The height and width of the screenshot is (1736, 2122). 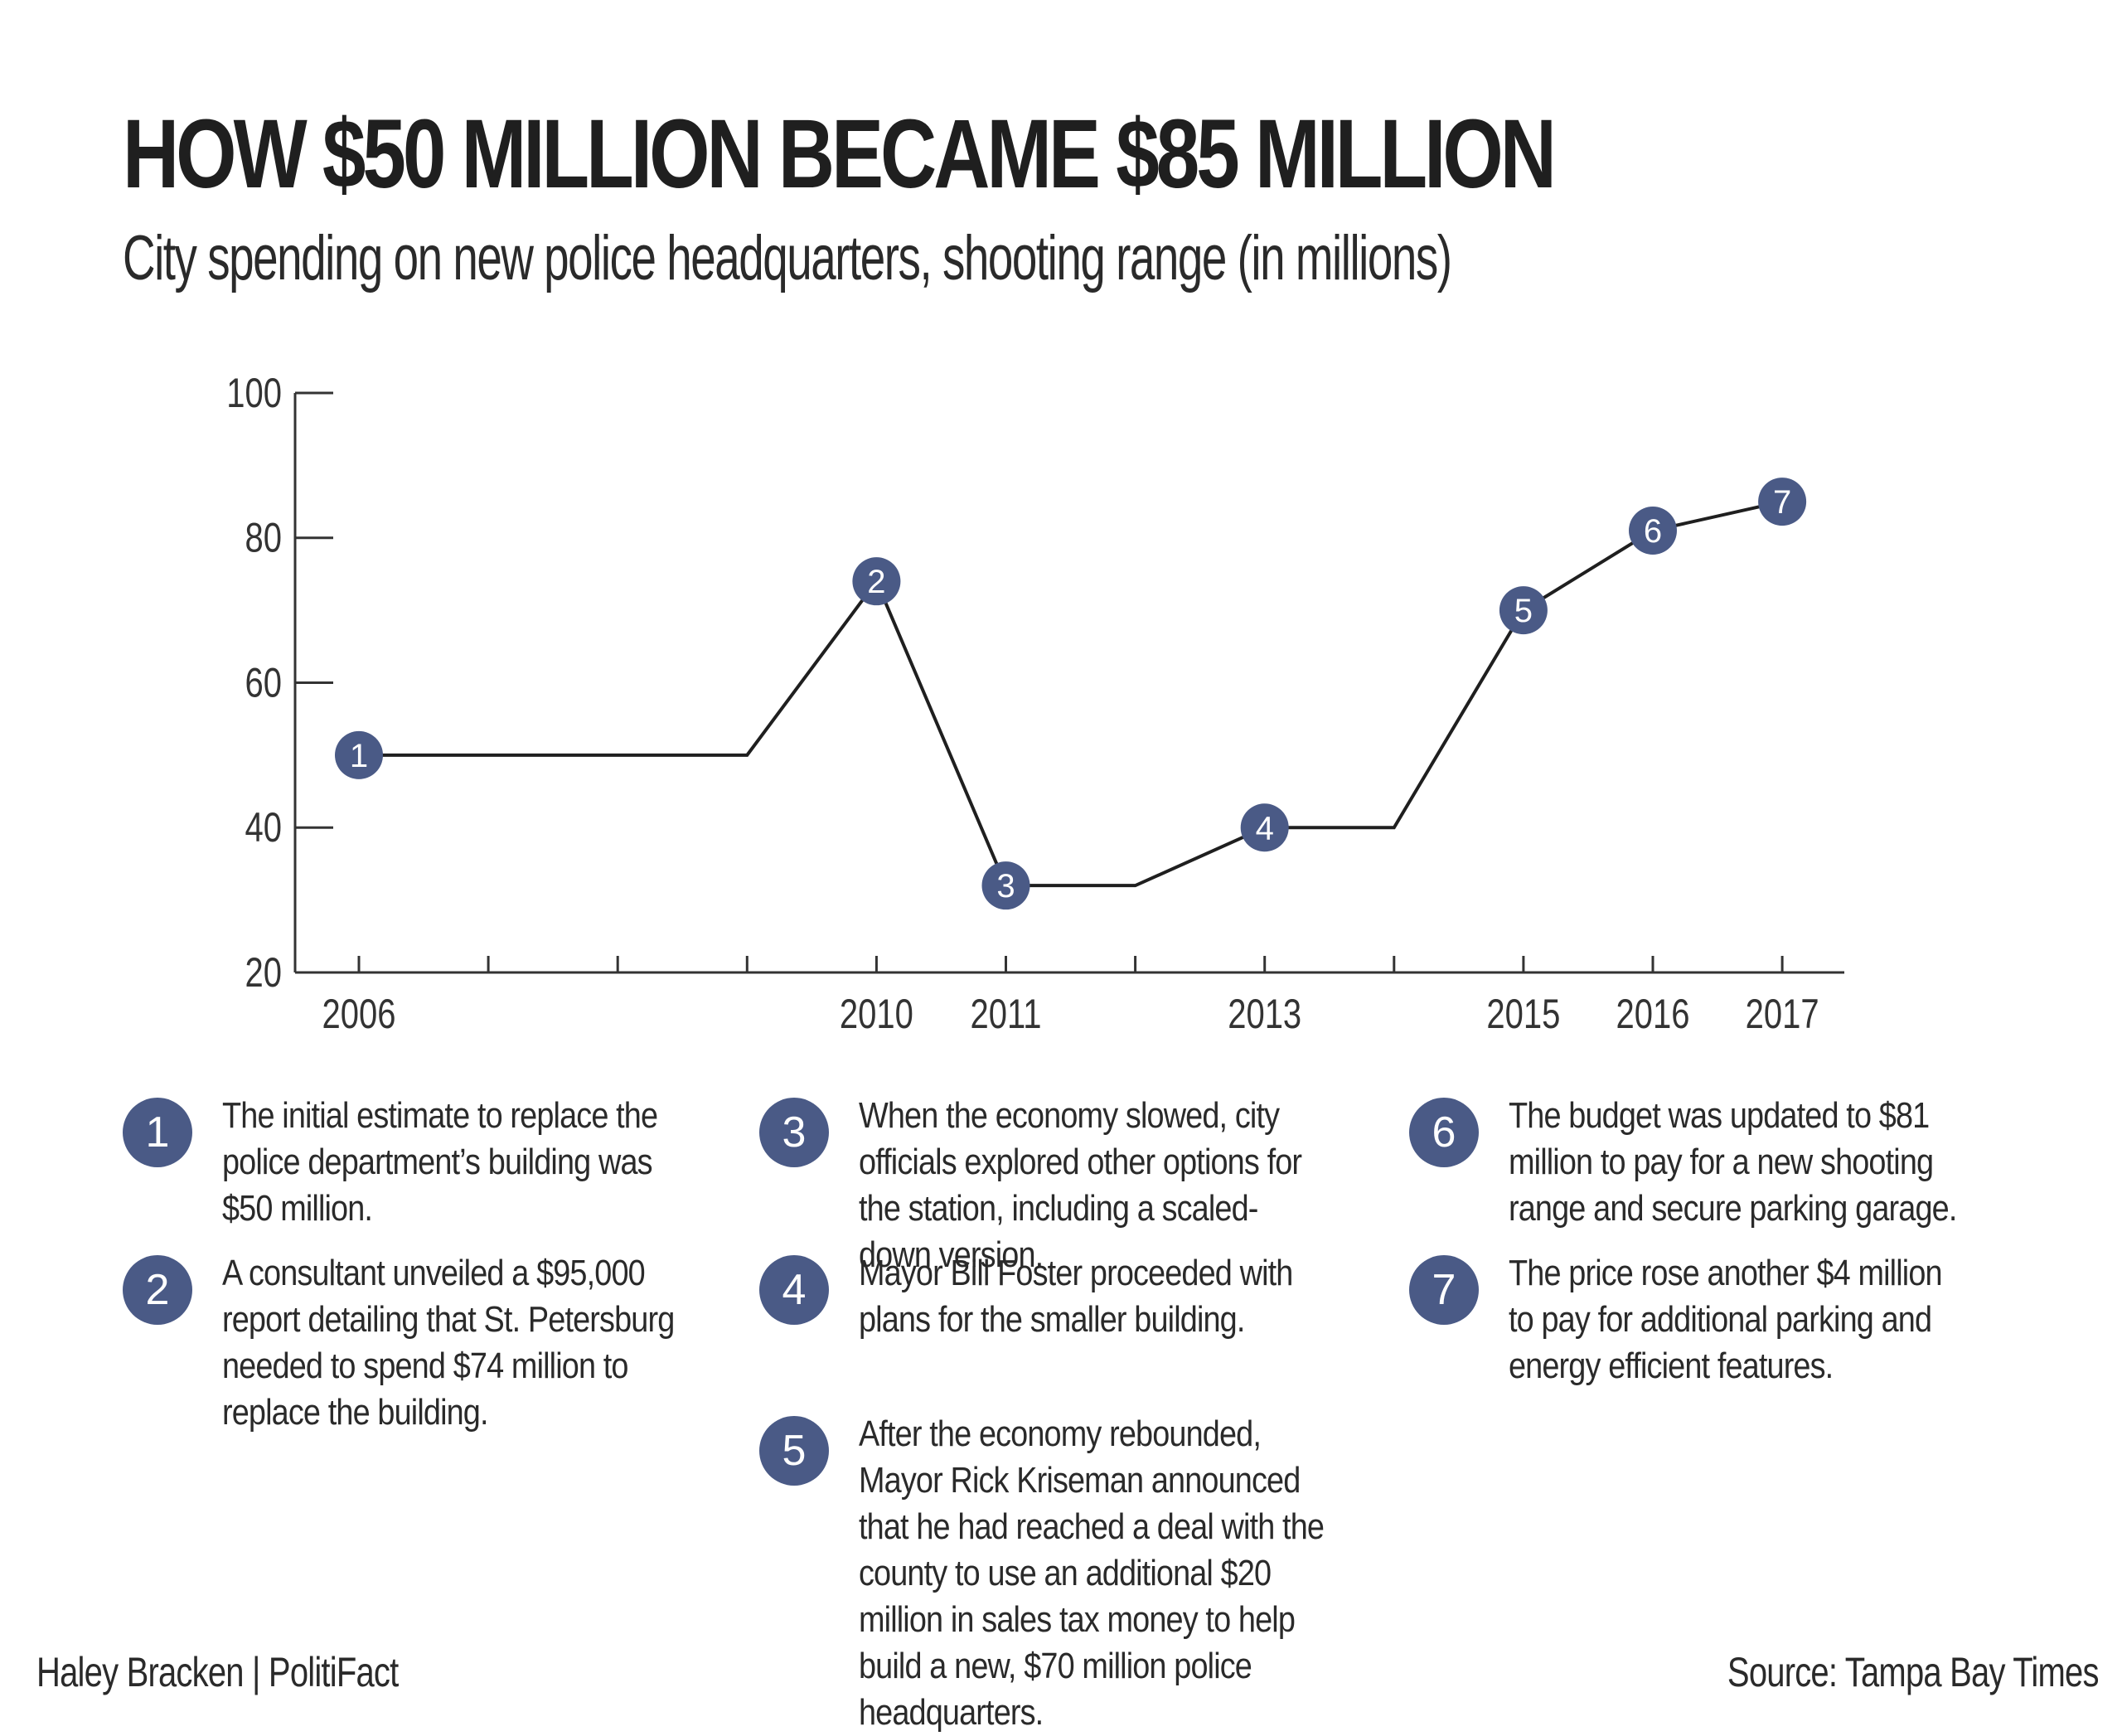 I want to click on data-point-label: 7, so click(x=1782, y=502).